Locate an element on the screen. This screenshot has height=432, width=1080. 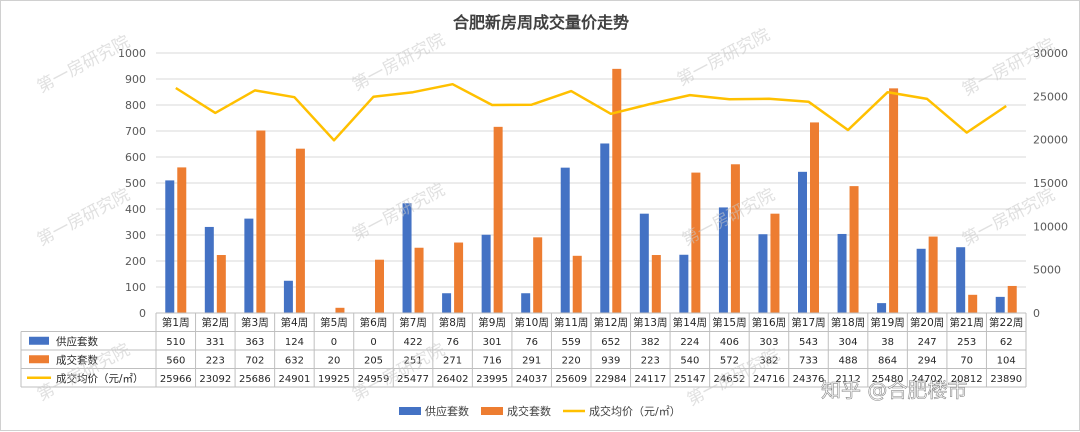
y-left-tick-label: 500 is located at coordinates (135, 183).